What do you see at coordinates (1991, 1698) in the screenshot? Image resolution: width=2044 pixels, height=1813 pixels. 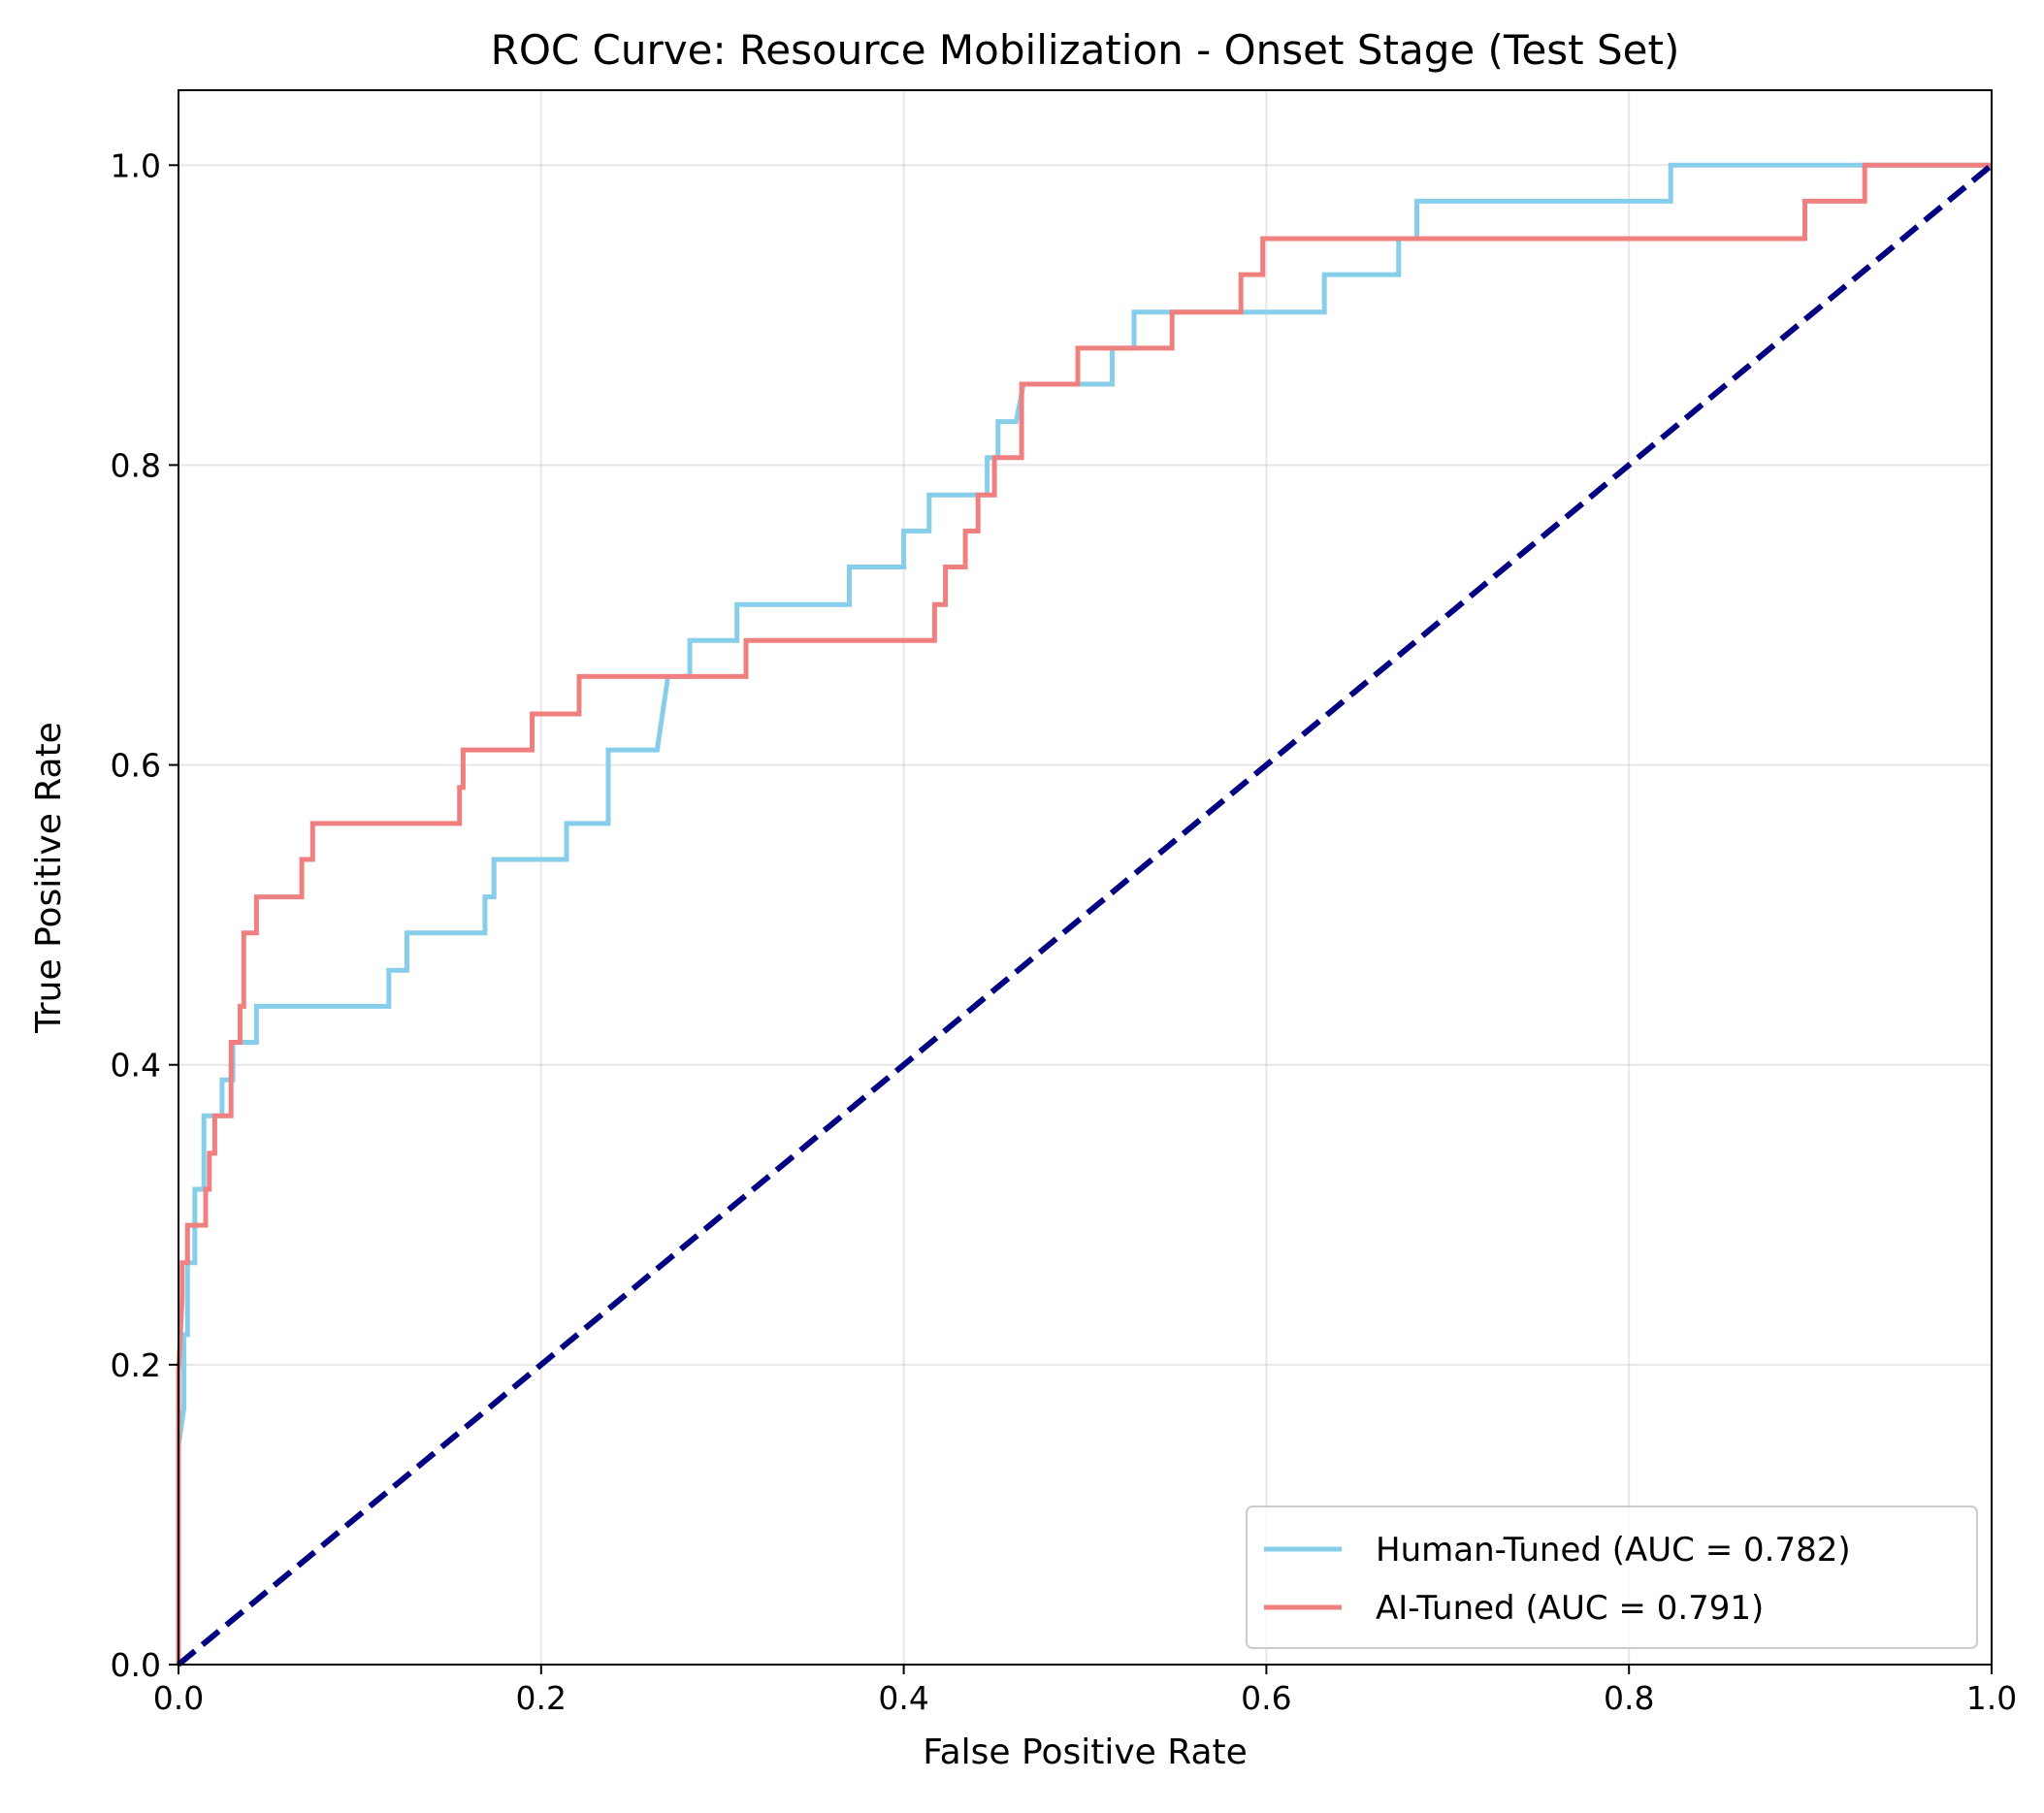 I see `x-tick-label: 1.0` at bounding box center [1991, 1698].